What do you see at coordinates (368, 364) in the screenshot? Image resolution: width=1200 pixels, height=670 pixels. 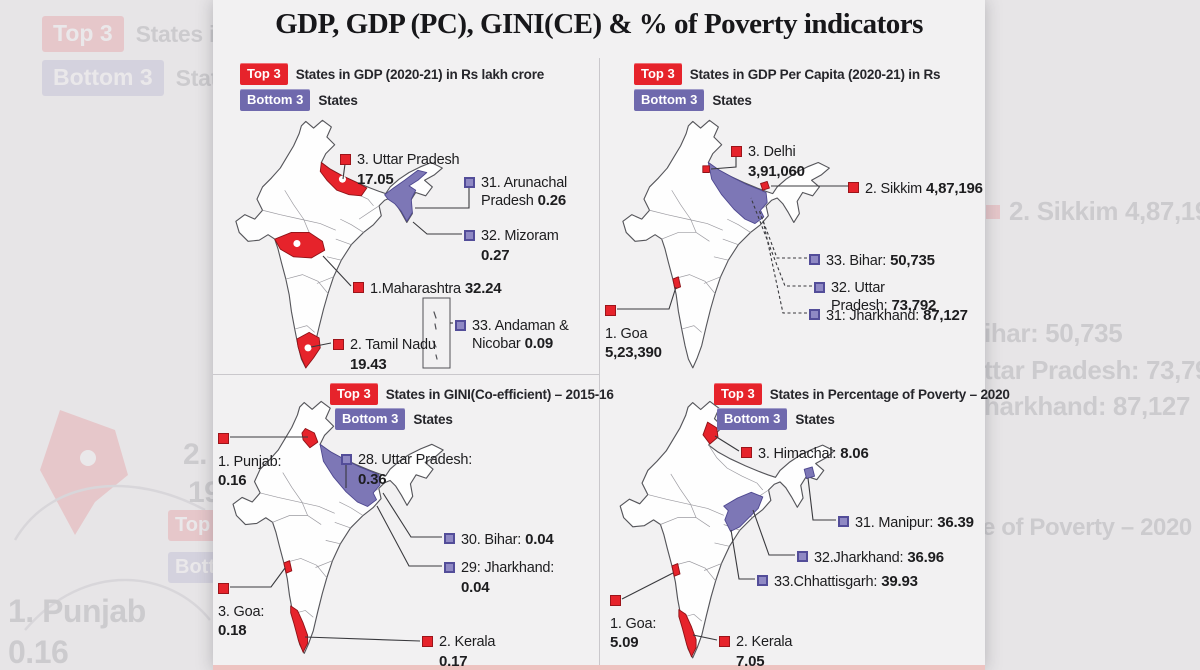 I see `callout-value: 19.43` at bounding box center [368, 364].